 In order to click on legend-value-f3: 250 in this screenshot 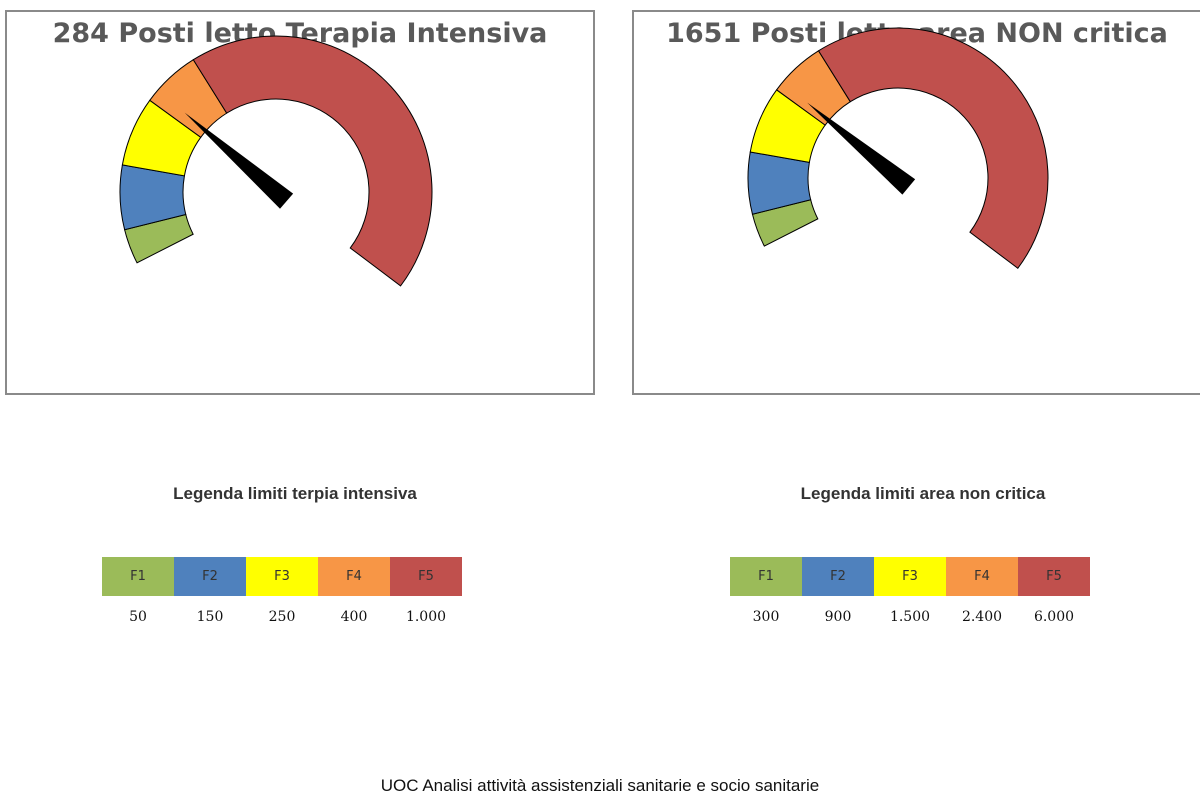, I will do `click(282, 617)`.